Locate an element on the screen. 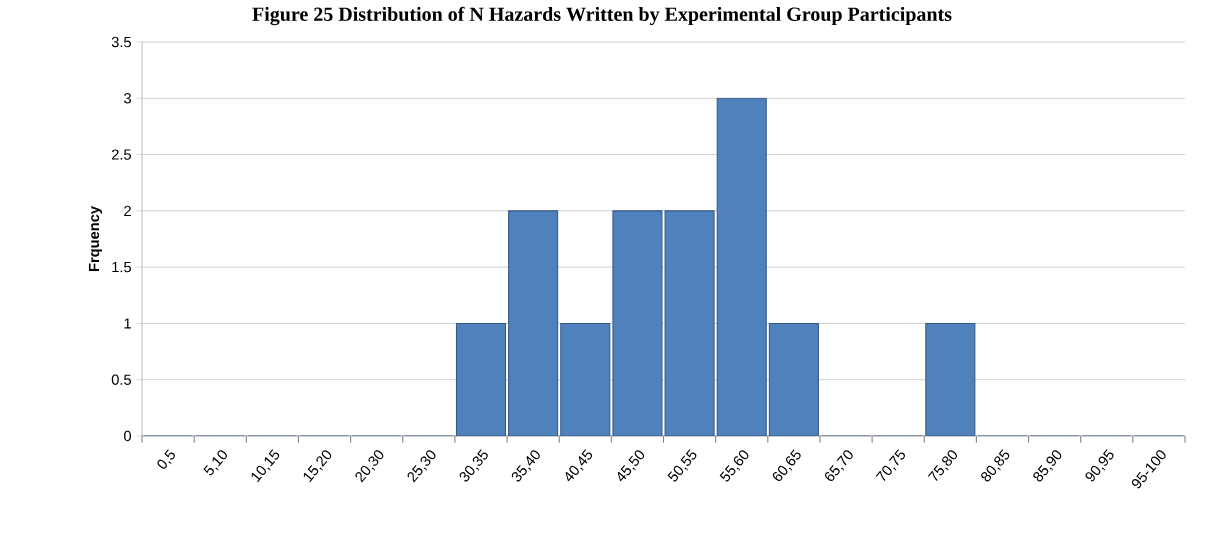 The image size is (1205, 545). y-tick-label: 0 is located at coordinates (128, 436).